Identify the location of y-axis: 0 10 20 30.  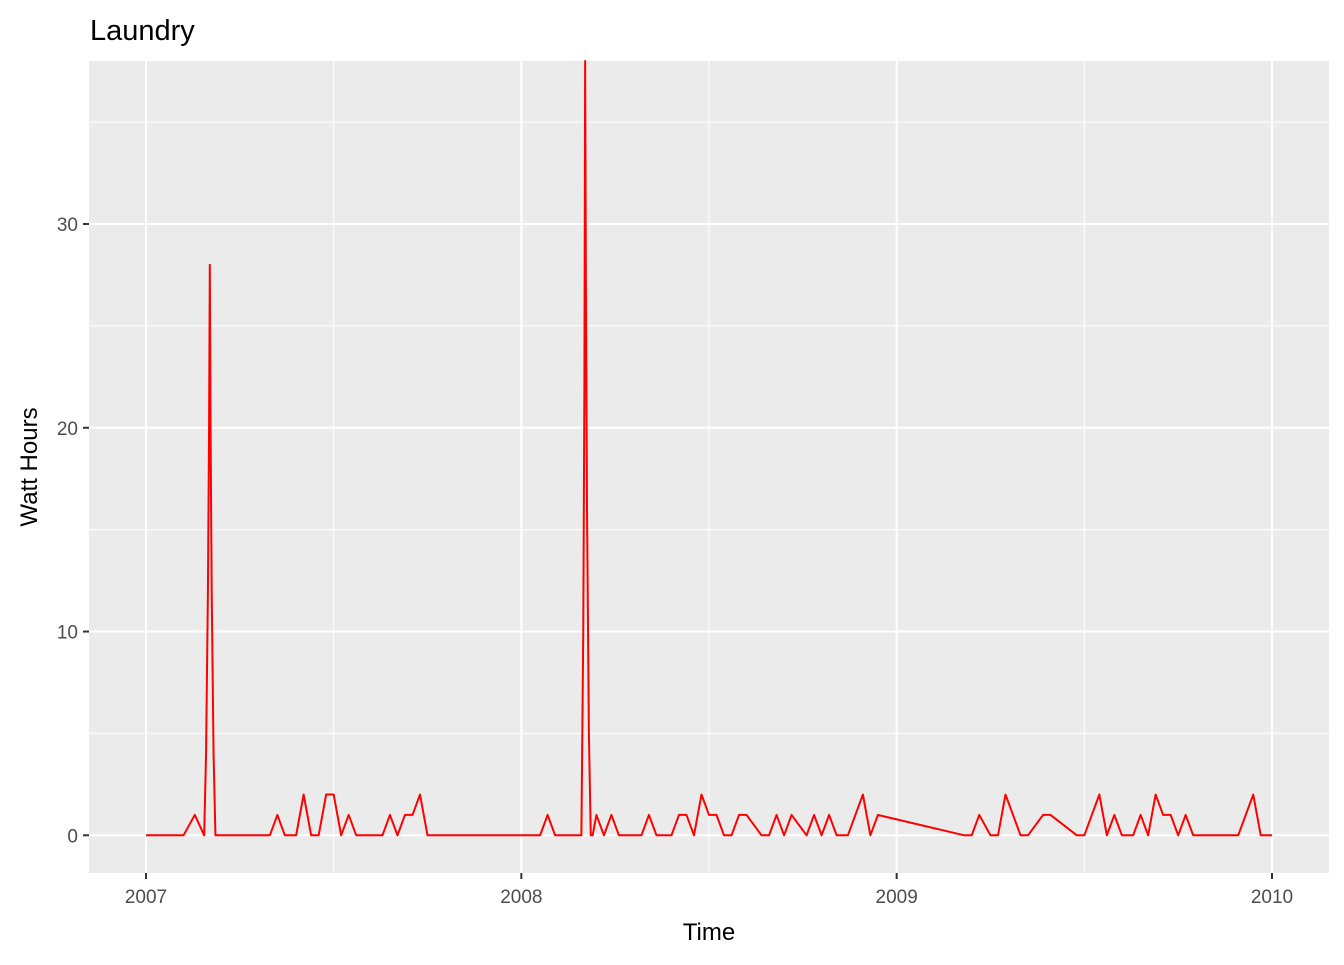
(73, 531).